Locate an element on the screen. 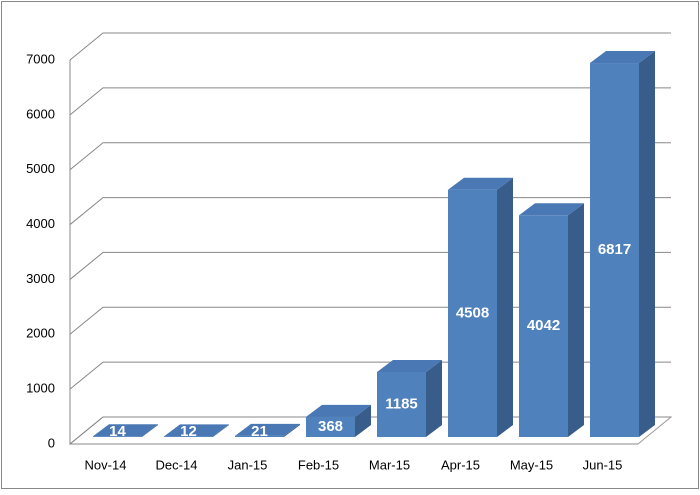 Image resolution: width=700 pixels, height=495 pixels. value-label: 4508 is located at coordinates (472, 312).